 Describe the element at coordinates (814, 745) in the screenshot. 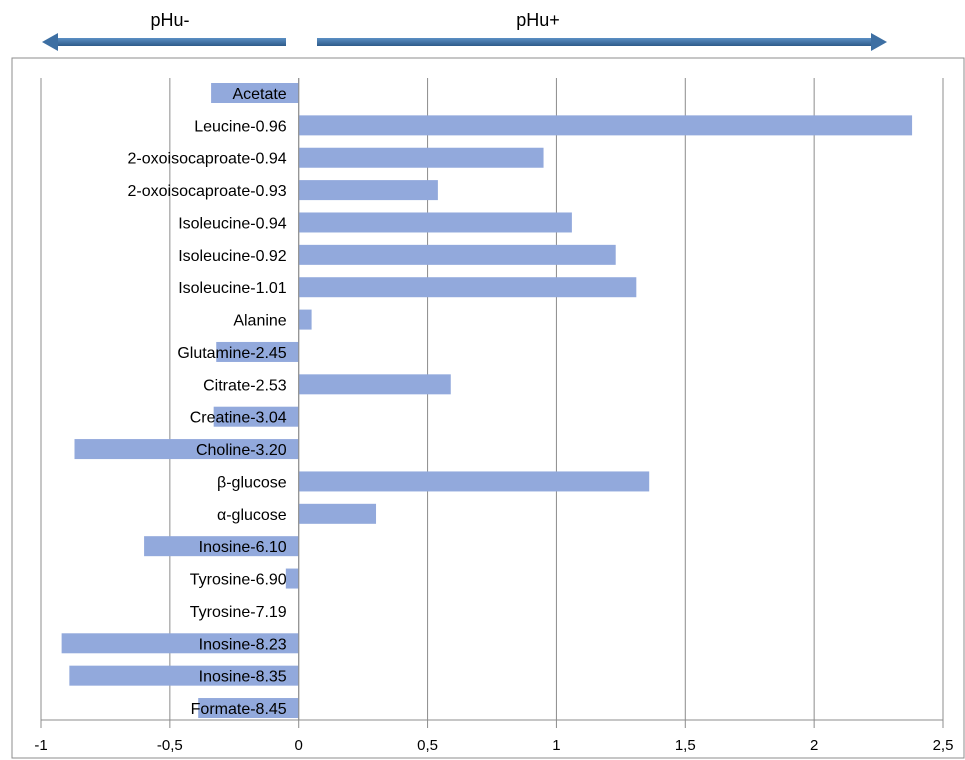

I see `x-tick-label: 2` at that location.